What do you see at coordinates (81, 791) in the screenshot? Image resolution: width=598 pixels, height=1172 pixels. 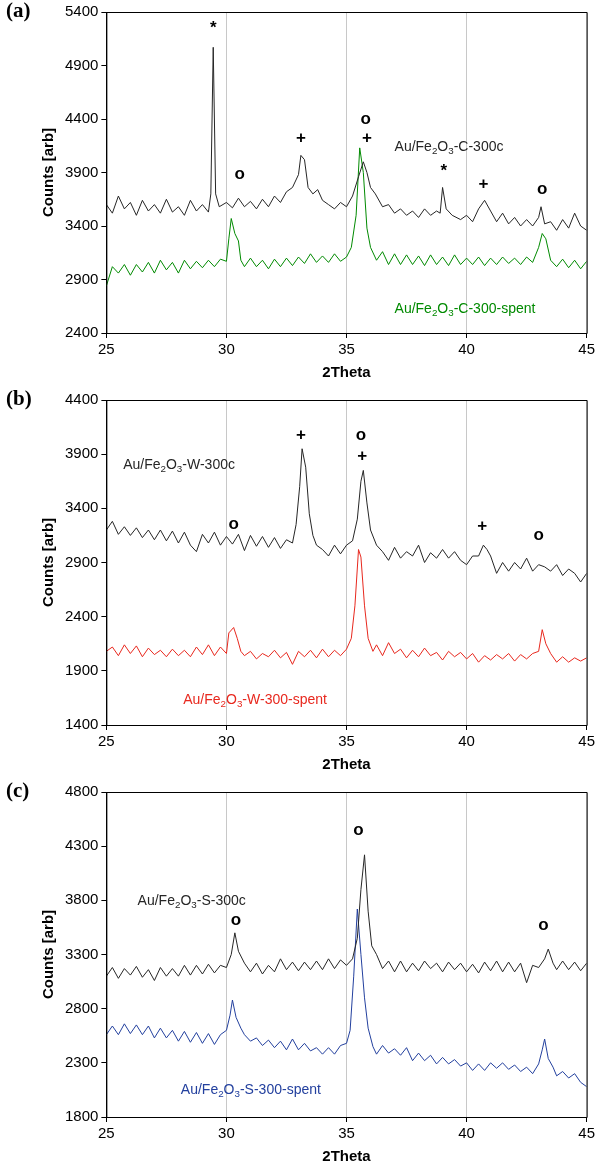 I see `y-tick-label: 4800` at bounding box center [81, 791].